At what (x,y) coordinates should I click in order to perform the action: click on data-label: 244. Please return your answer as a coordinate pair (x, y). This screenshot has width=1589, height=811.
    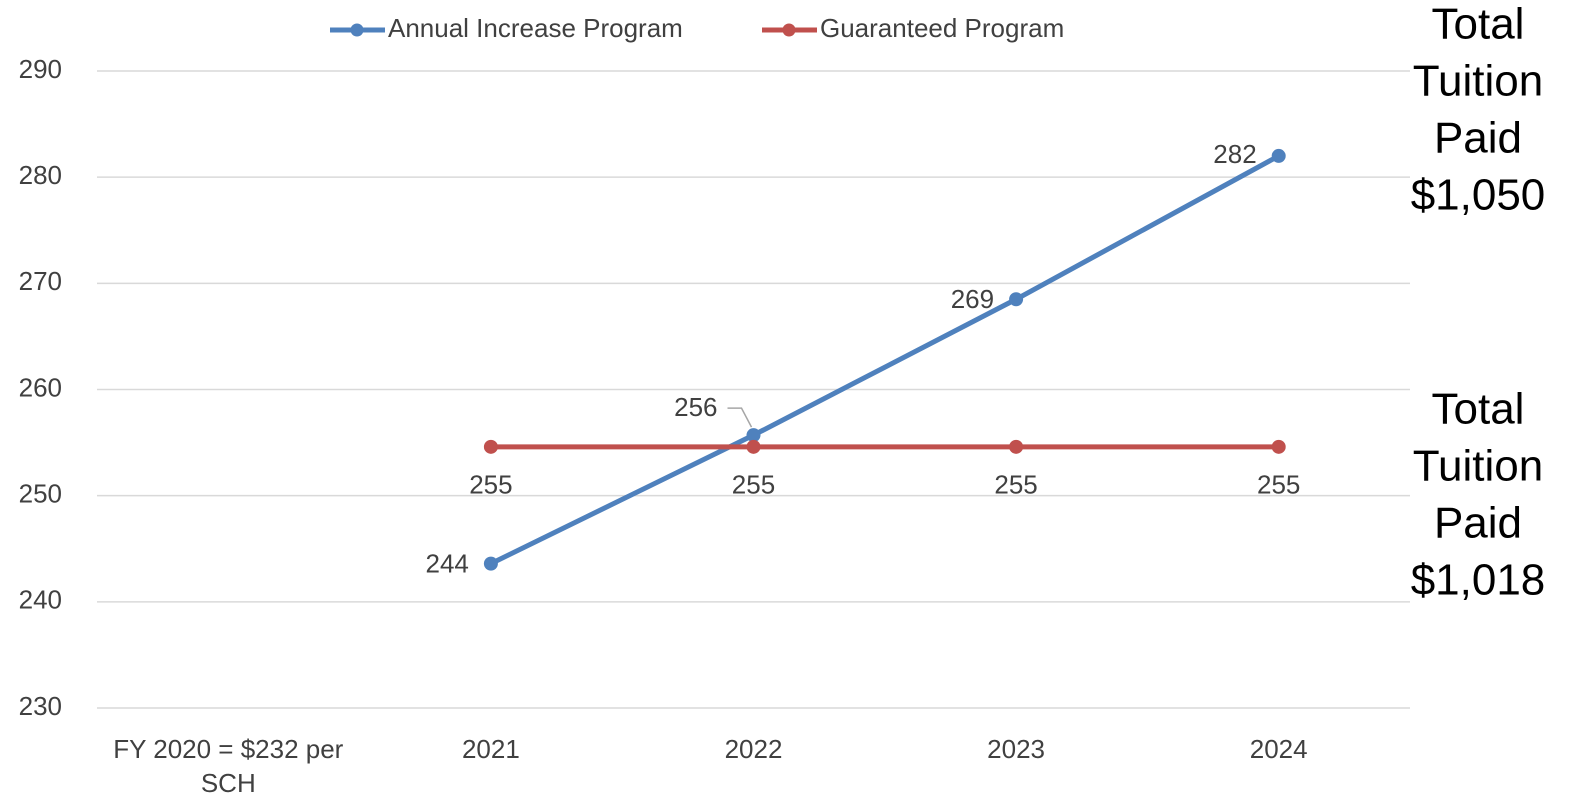
    Looking at the image, I should click on (447, 563).